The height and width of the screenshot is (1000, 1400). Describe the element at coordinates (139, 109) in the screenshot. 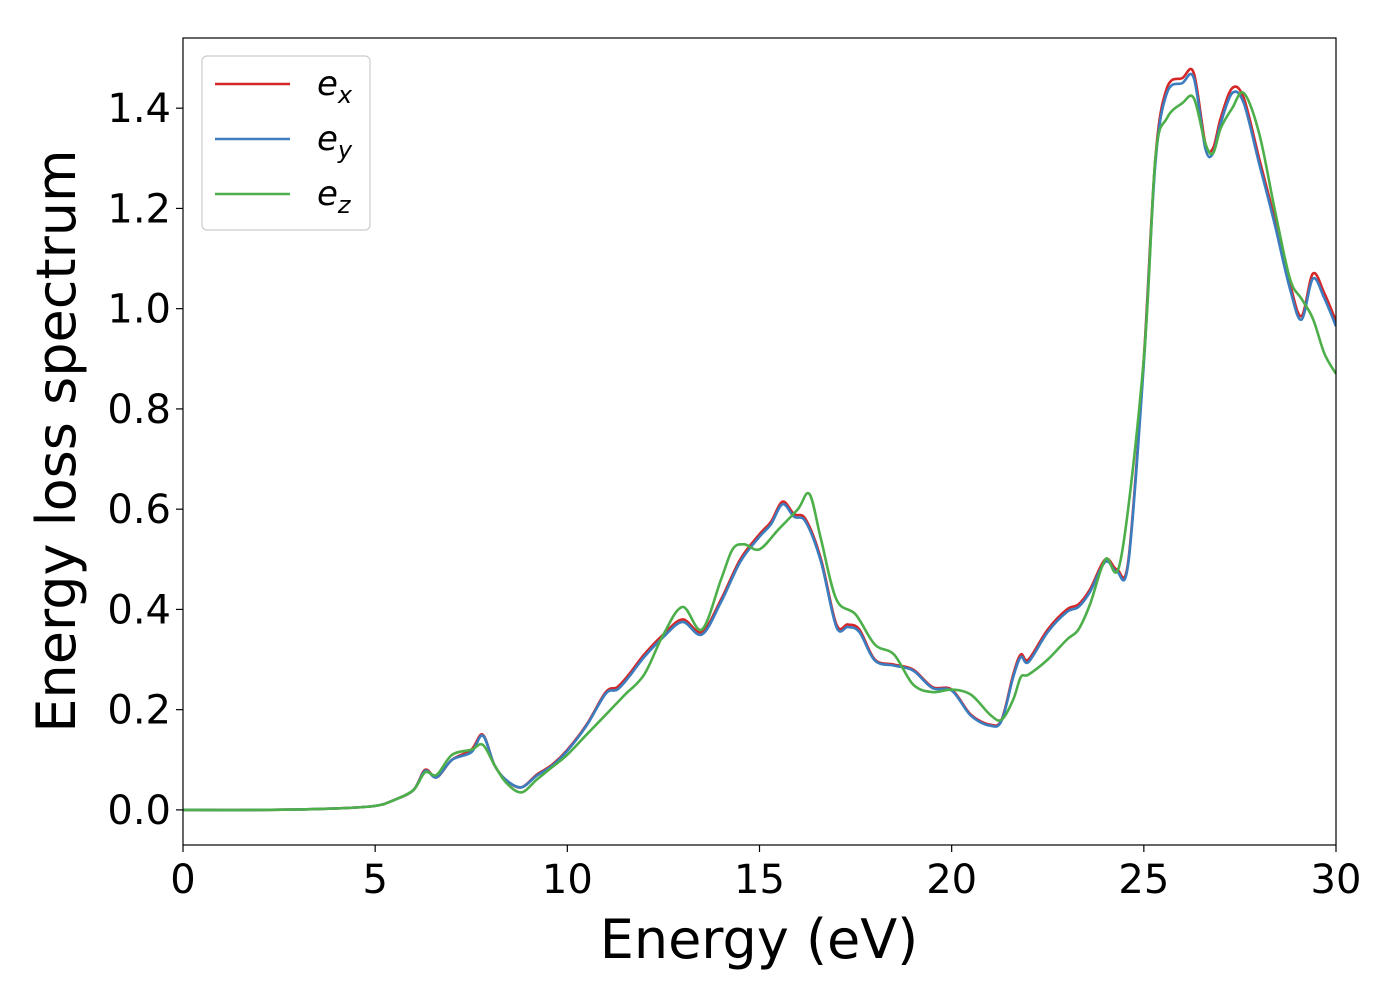

I see `y-tick-label: 1.4` at that location.